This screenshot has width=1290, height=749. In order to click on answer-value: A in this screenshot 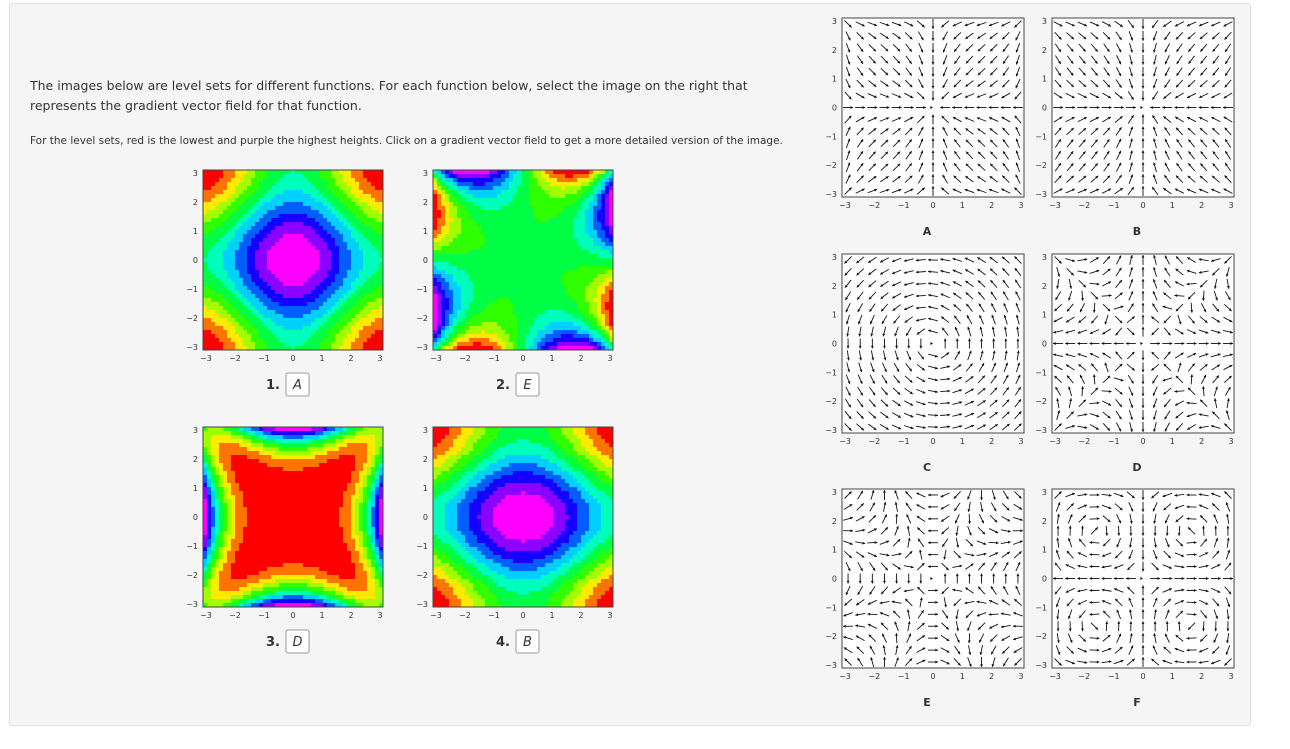, I will do `click(297, 385)`.